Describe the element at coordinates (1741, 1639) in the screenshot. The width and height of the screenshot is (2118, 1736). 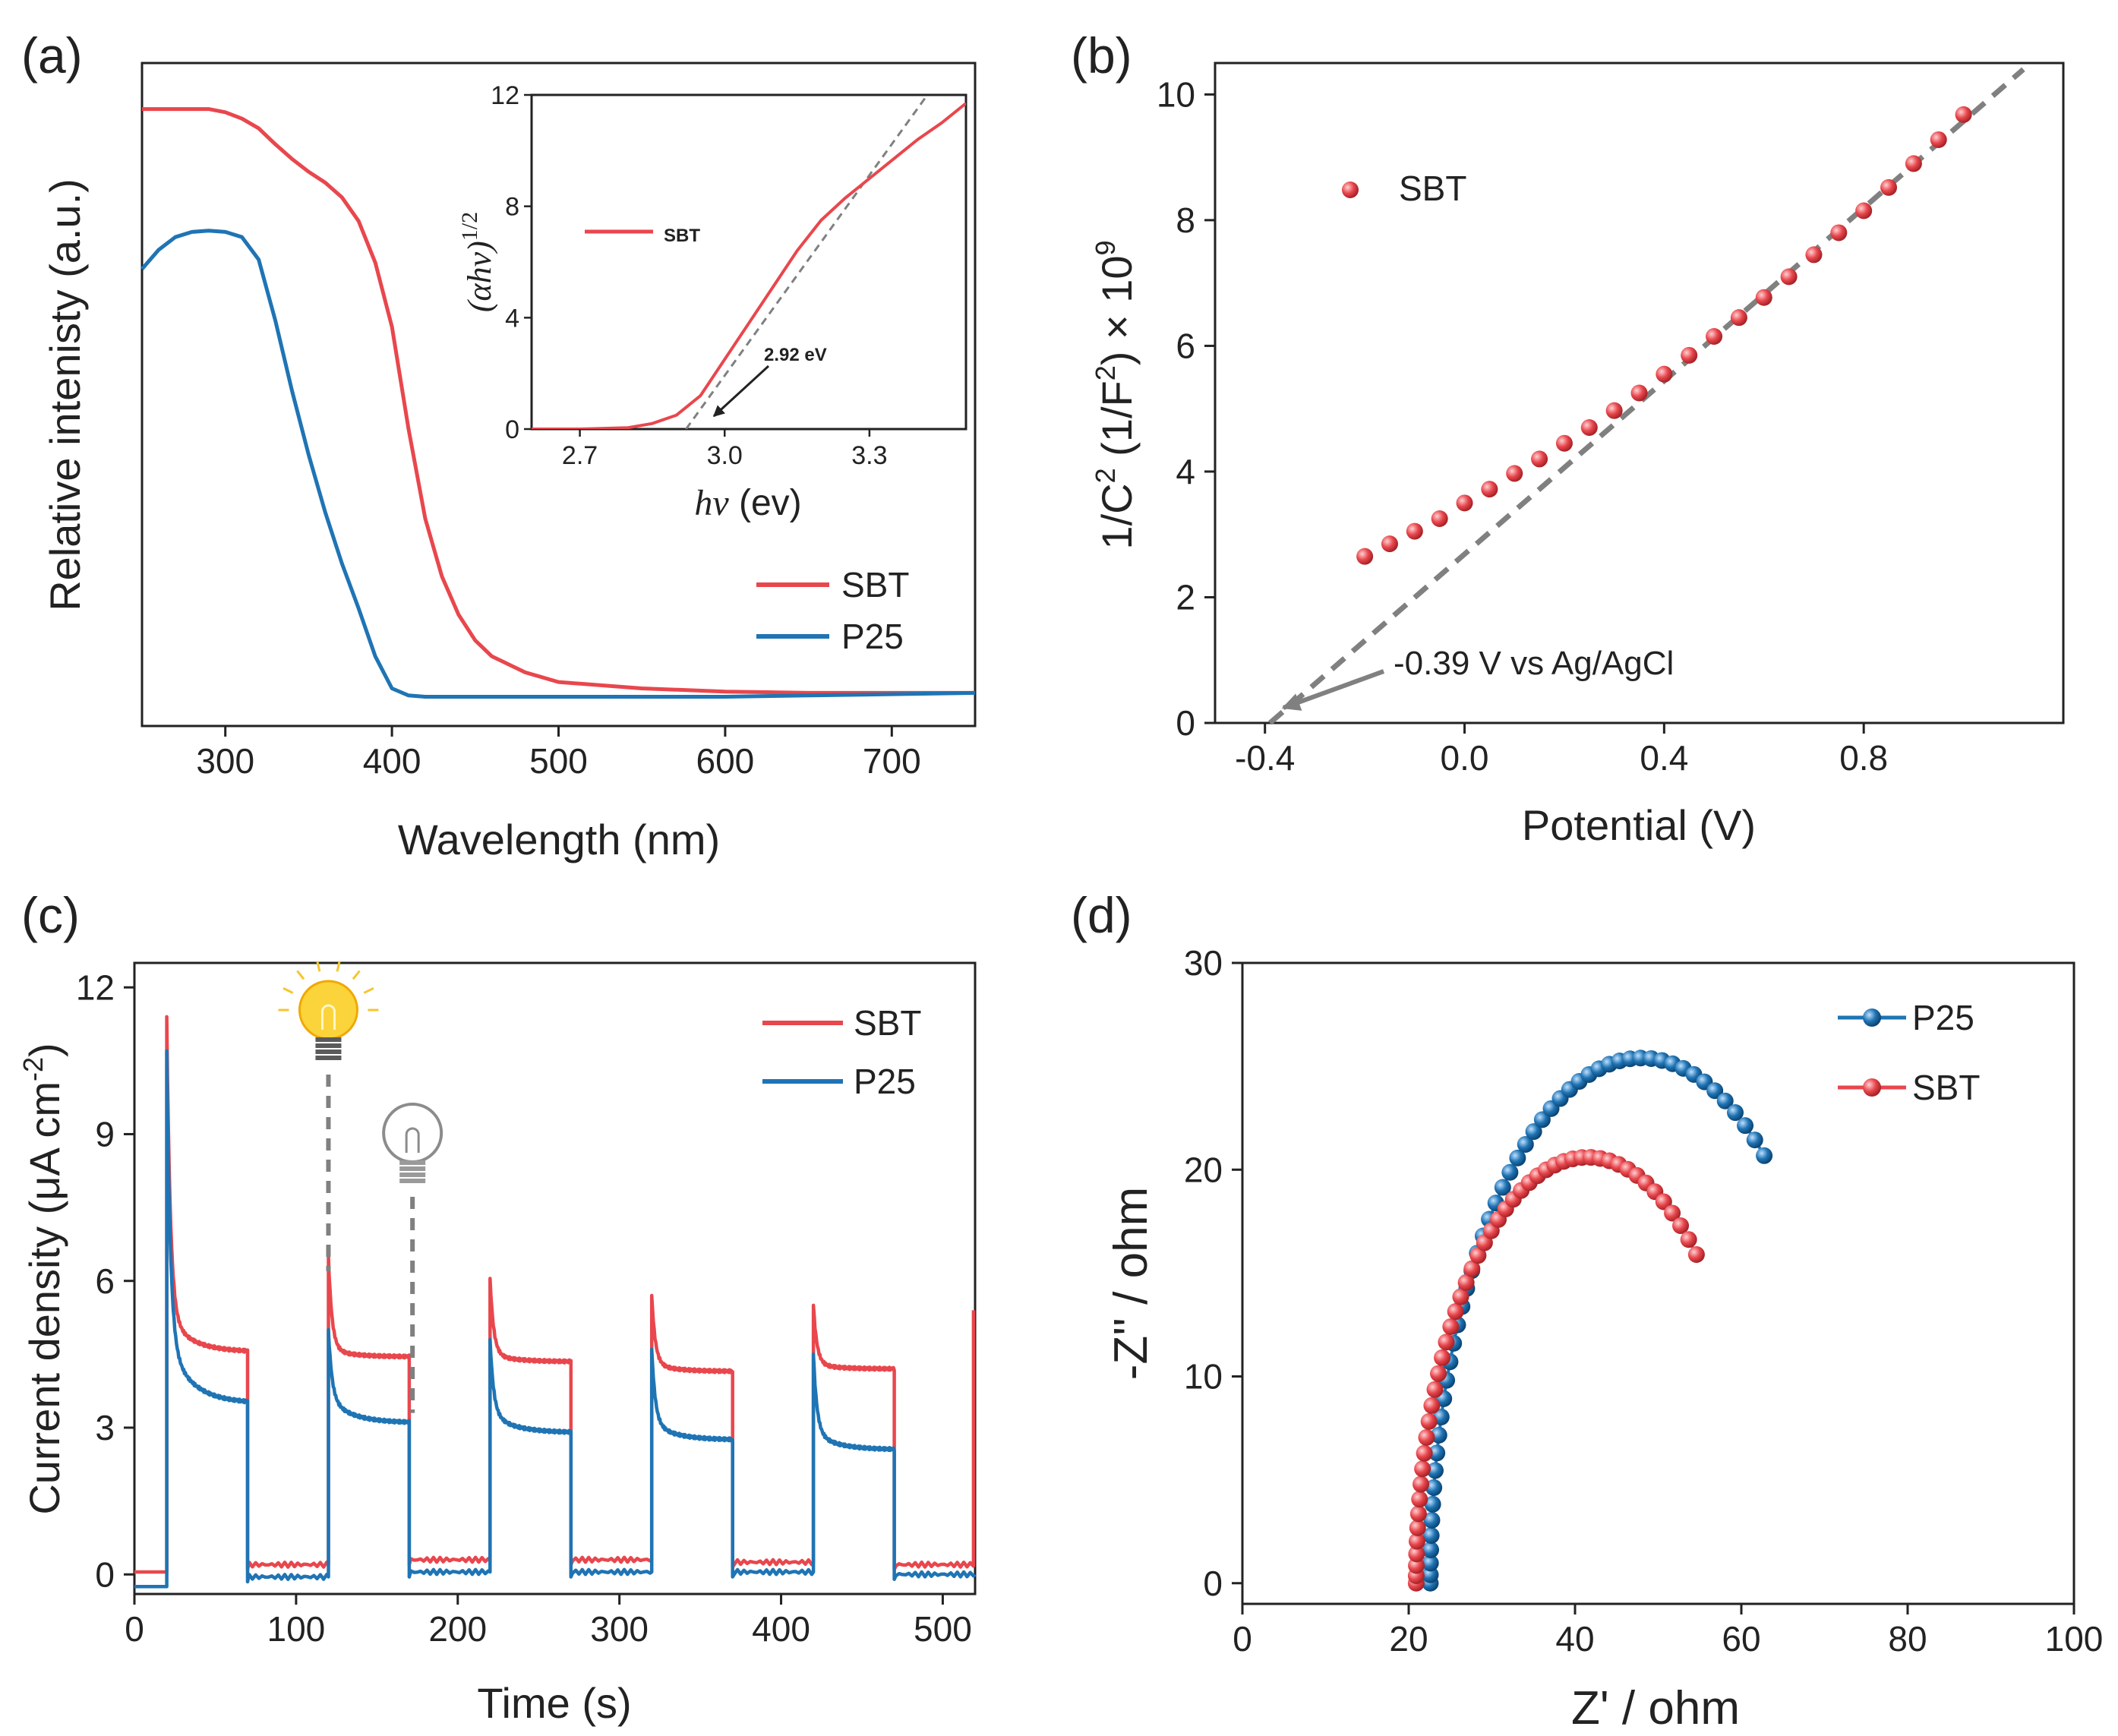
I see `x-tick-label: 60` at that location.